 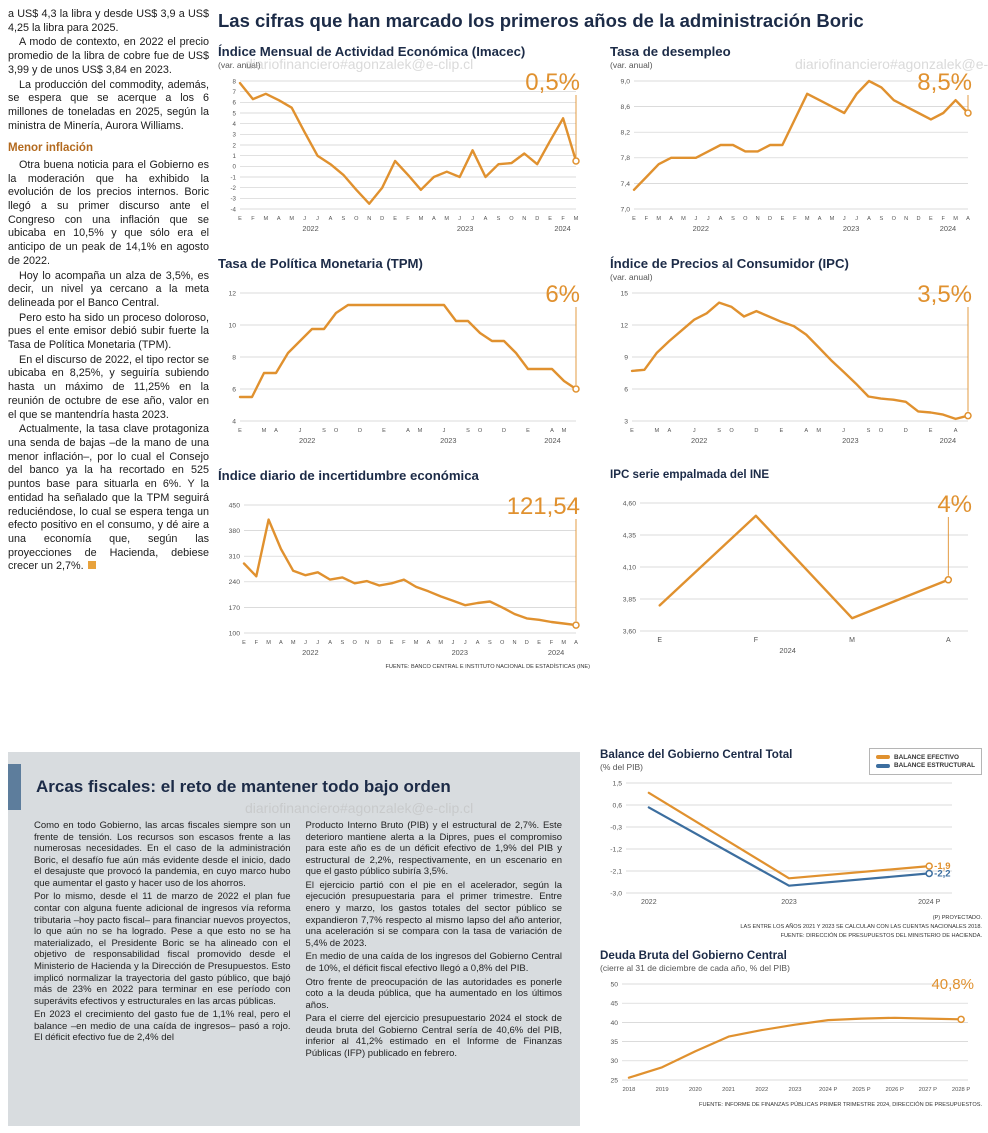 I want to click on svg-text: 380, so click(x=235, y=531).